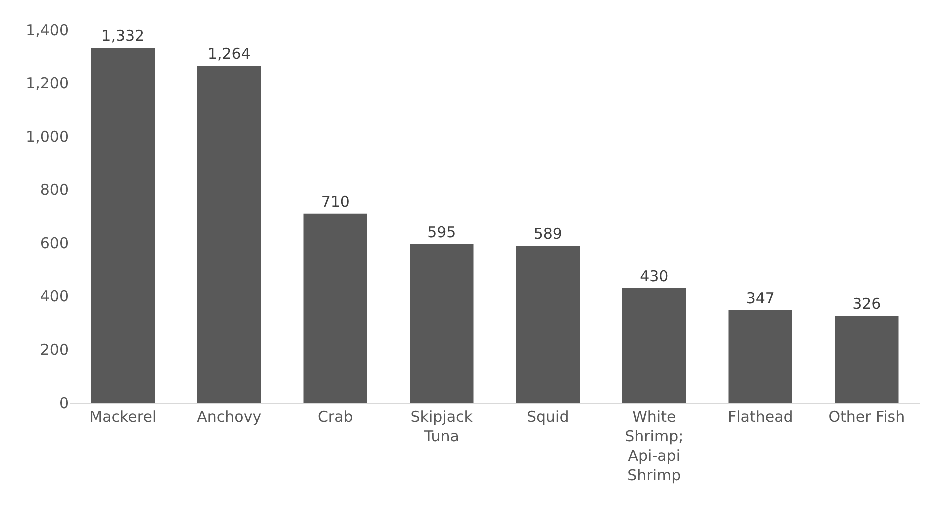  I want to click on y-tick-label: 1,000, so click(47, 137).